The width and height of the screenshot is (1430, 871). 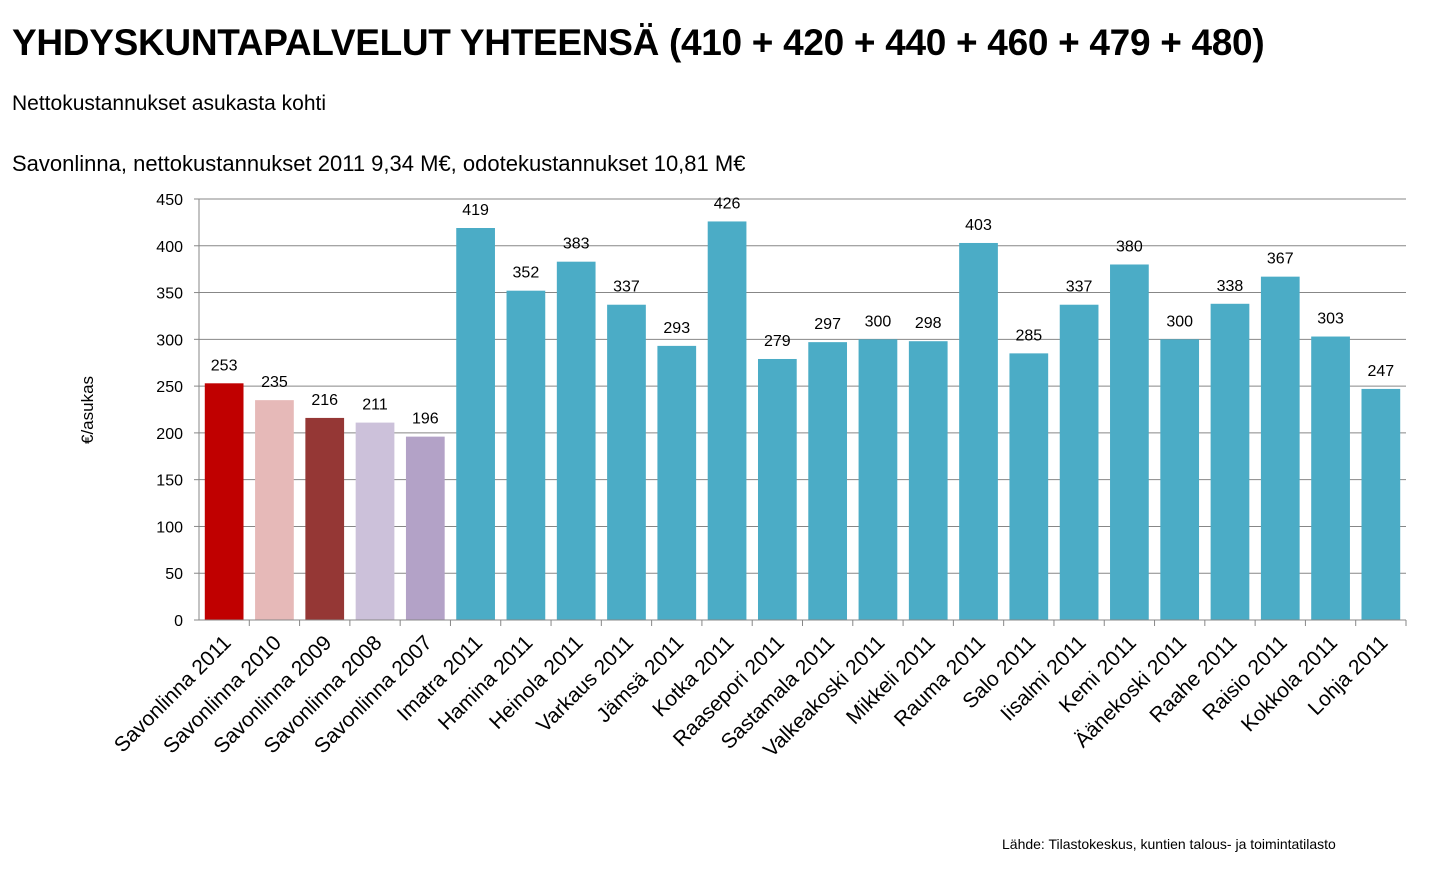 What do you see at coordinates (576, 244) in the screenshot?
I see `data-label: 383` at bounding box center [576, 244].